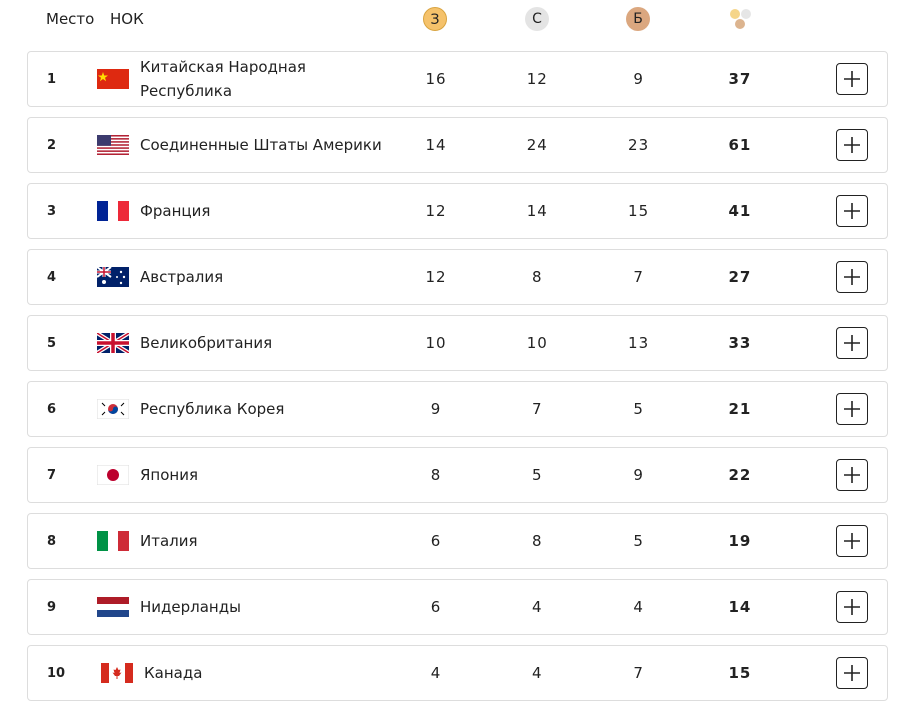 Image resolution: width=907 pixels, height=709 pixels. I want to click on country-name: Канада, so click(173, 673).